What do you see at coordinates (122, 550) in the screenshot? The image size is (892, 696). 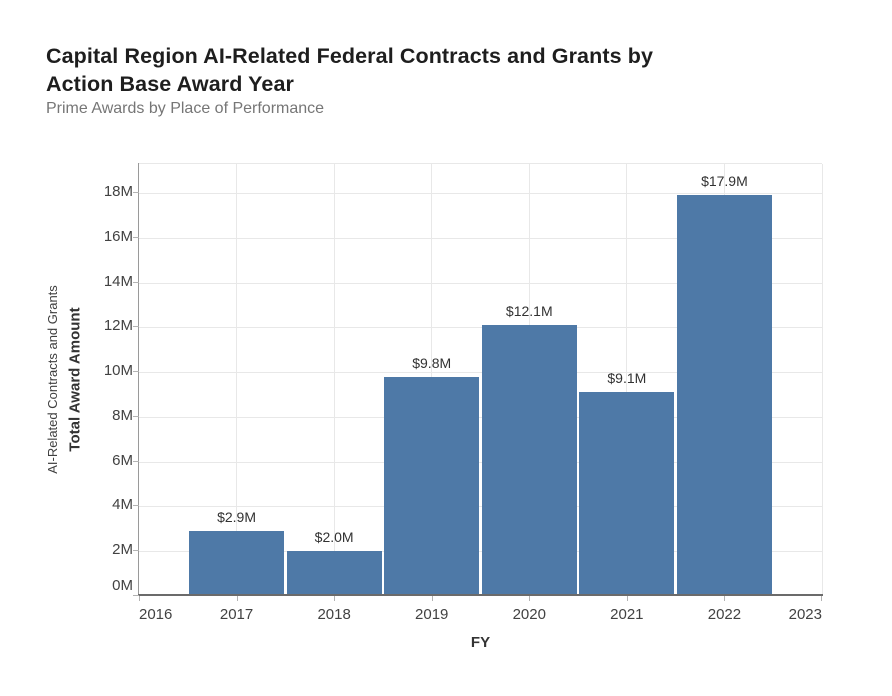 I see `y-tick-label-2M: 2M` at bounding box center [122, 550].